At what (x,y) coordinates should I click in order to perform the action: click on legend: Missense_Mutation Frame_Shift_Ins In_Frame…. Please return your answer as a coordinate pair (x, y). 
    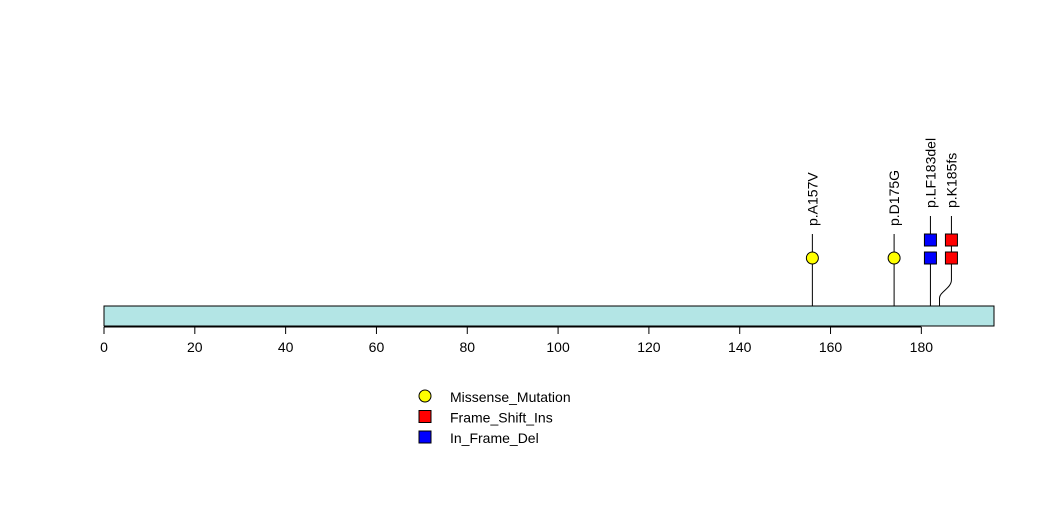
    Looking at the image, I should click on (494, 417).